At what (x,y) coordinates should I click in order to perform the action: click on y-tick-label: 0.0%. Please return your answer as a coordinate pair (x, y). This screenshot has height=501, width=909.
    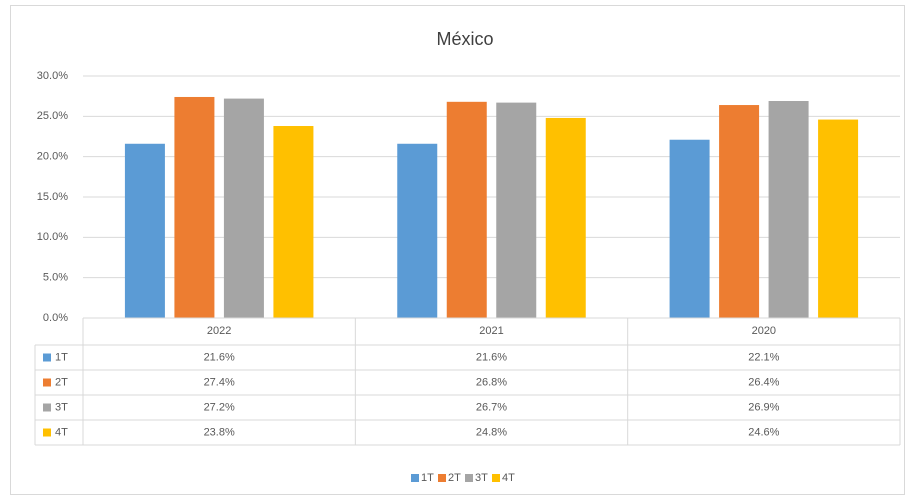
    Looking at the image, I should click on (55, 318).